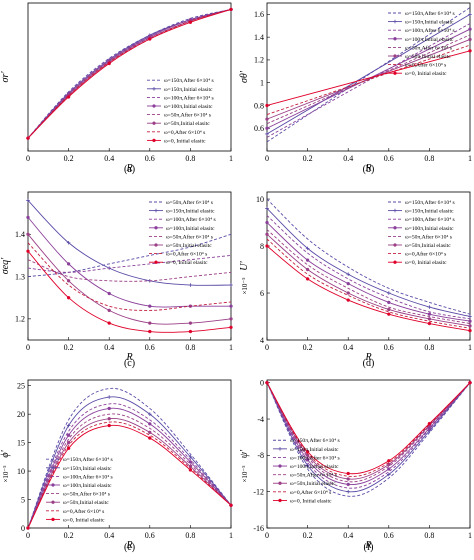 The height and width of the screenshot is (560, 474). Describe the element at coordinates (244, 76) in the screenshot. I see `y-axis-label: σθ'` at that location.